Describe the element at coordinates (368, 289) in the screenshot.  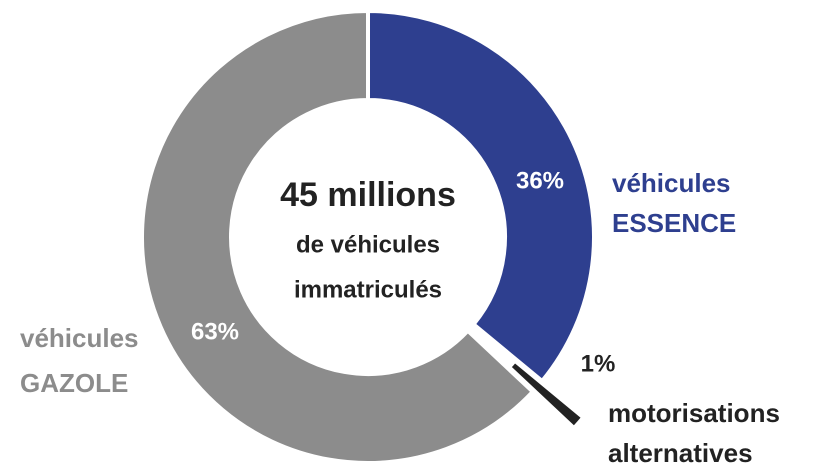
I see `center-subtitle: immatriculés` at that location.